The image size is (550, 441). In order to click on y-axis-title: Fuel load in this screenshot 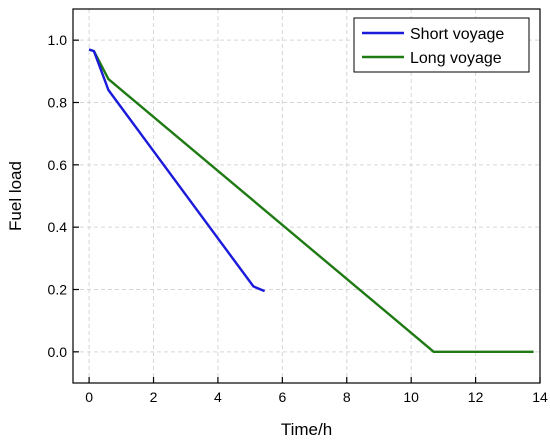, I will do `click(15, 196)`.